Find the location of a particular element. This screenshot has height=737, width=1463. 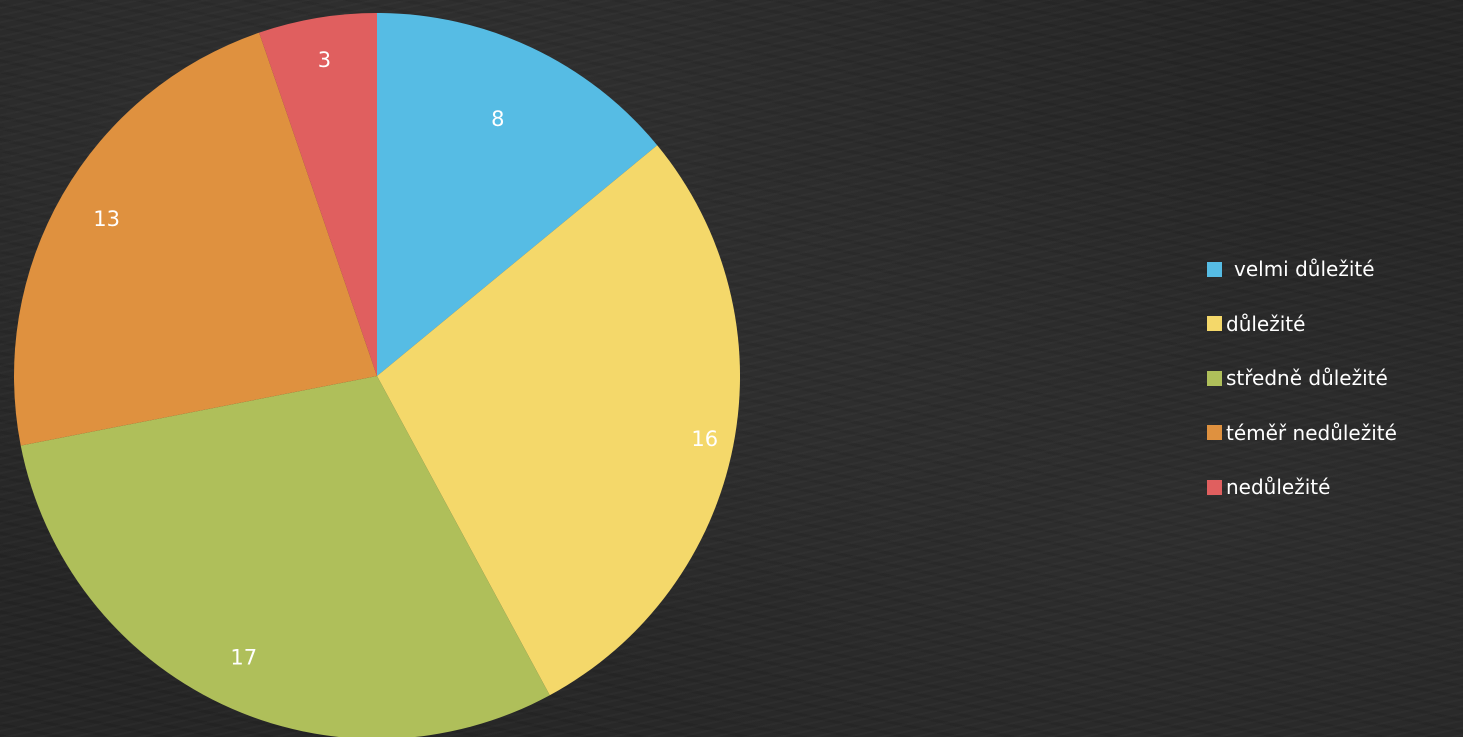

data-label-dulezite: 16 is located at coordinates (704, 439).